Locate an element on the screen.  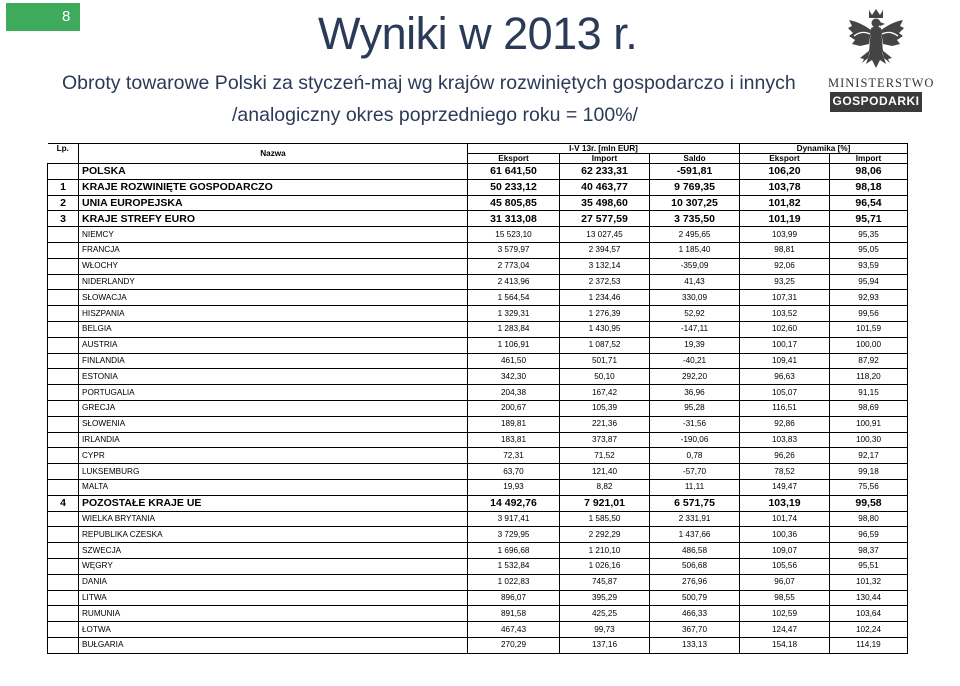
header-group-dynamics: Dynamika [%] is located at coordinates (824, 148).